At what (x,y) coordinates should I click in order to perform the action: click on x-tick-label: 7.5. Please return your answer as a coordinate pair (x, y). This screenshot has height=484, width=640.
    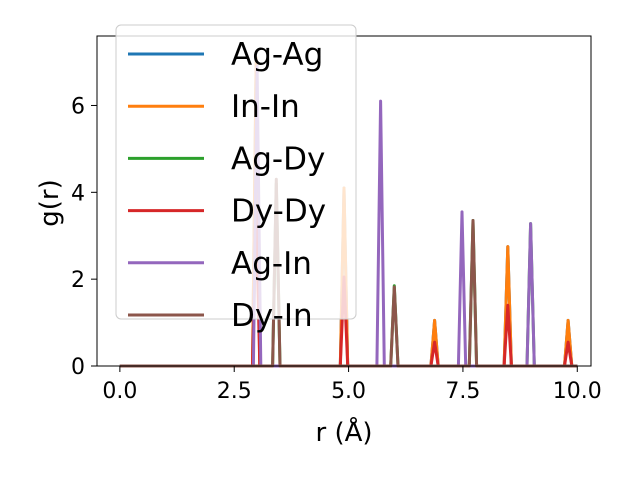
    Looking at the image, I should click on (462, 391).